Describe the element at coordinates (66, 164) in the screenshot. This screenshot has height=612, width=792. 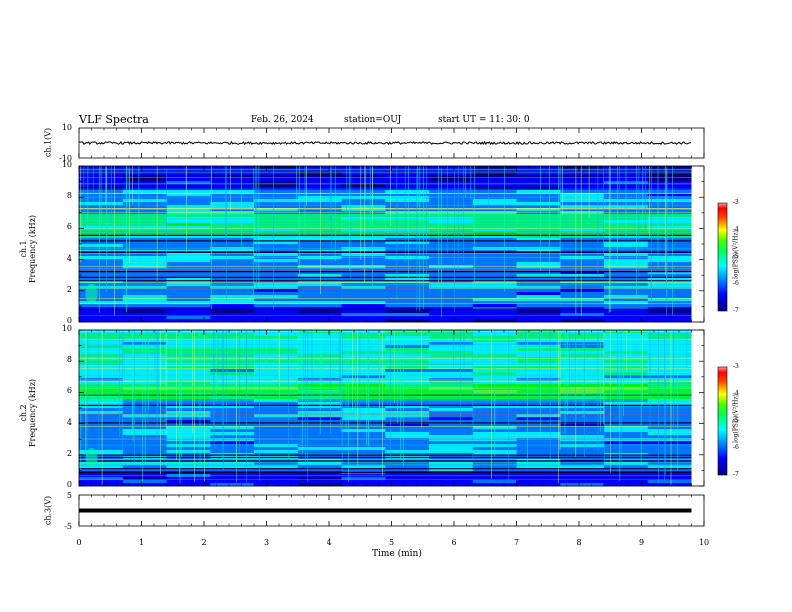
I see `spec1-ytick-10: 10` at that location.